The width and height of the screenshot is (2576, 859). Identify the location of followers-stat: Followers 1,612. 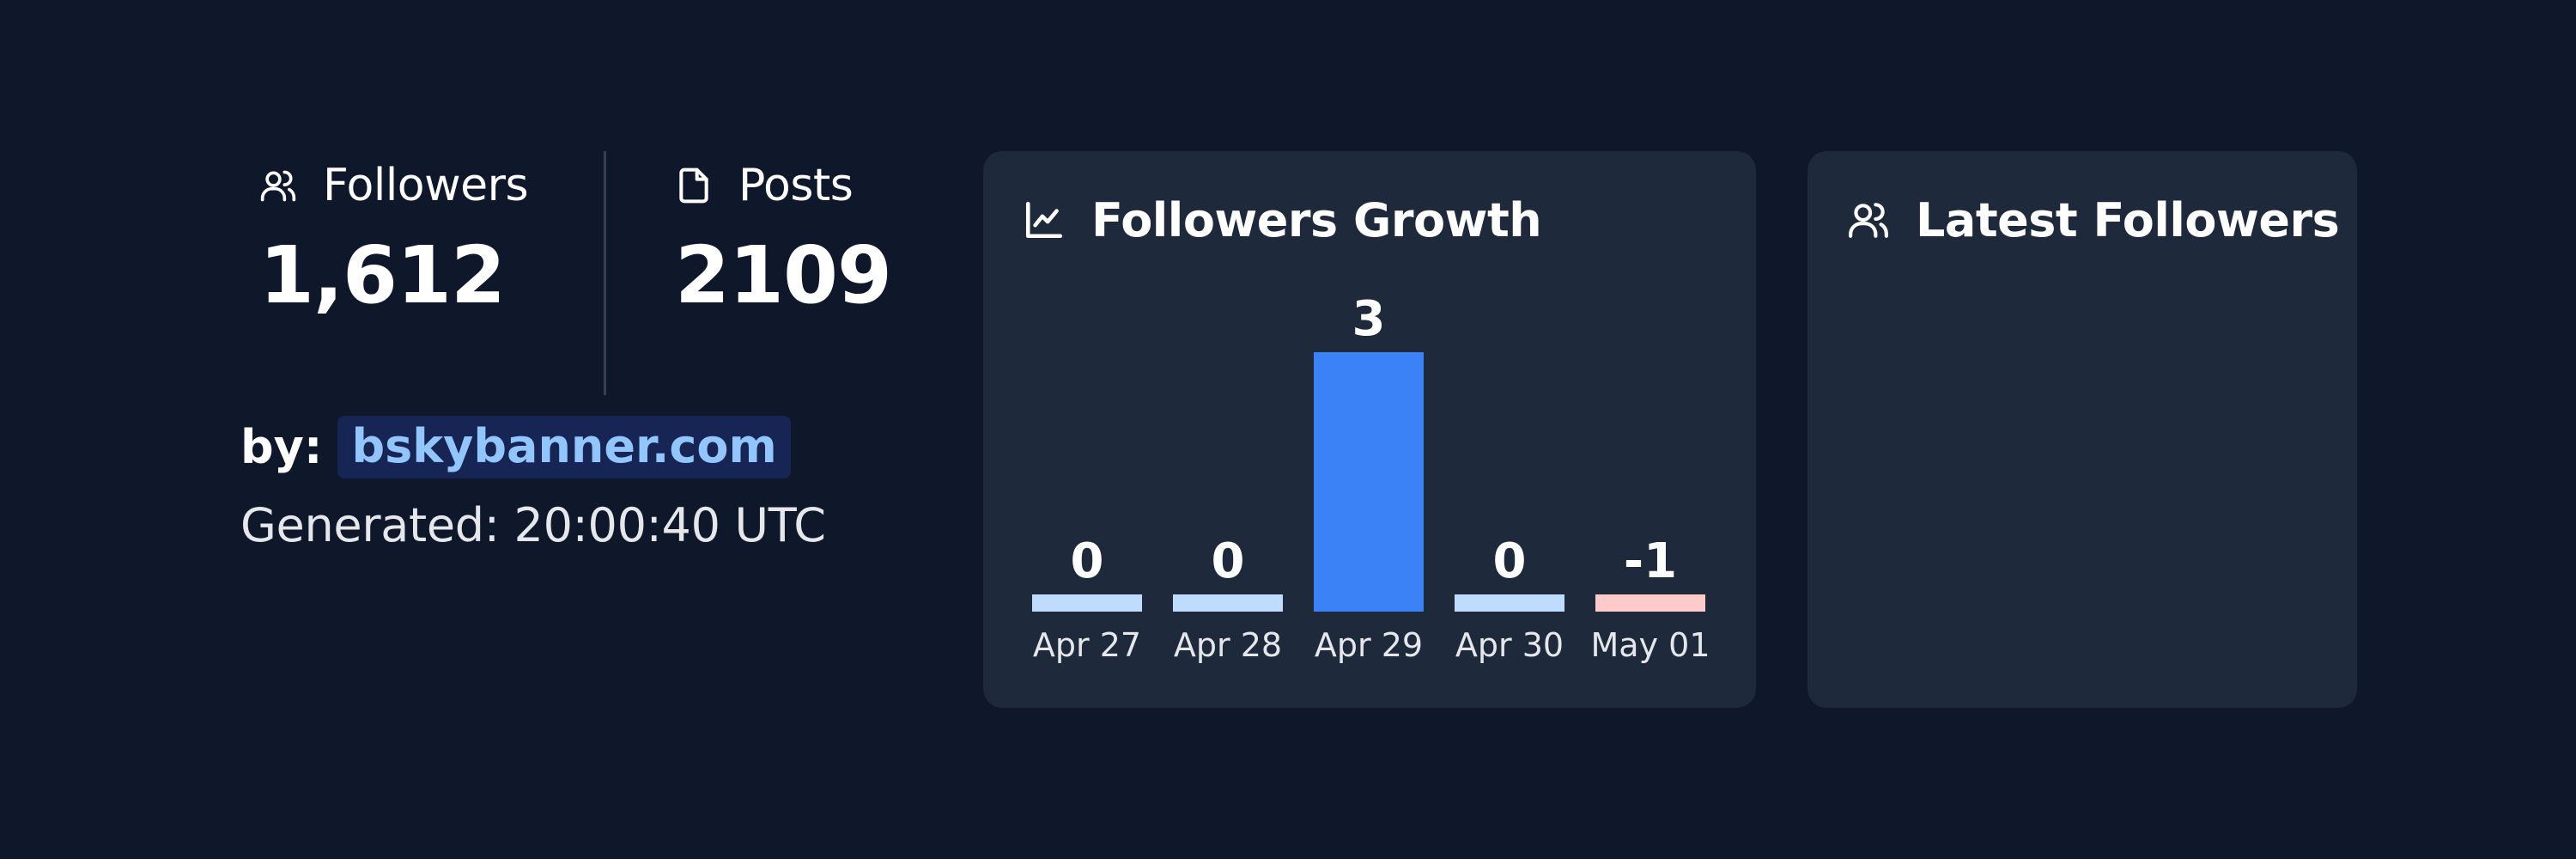
(394, 237).